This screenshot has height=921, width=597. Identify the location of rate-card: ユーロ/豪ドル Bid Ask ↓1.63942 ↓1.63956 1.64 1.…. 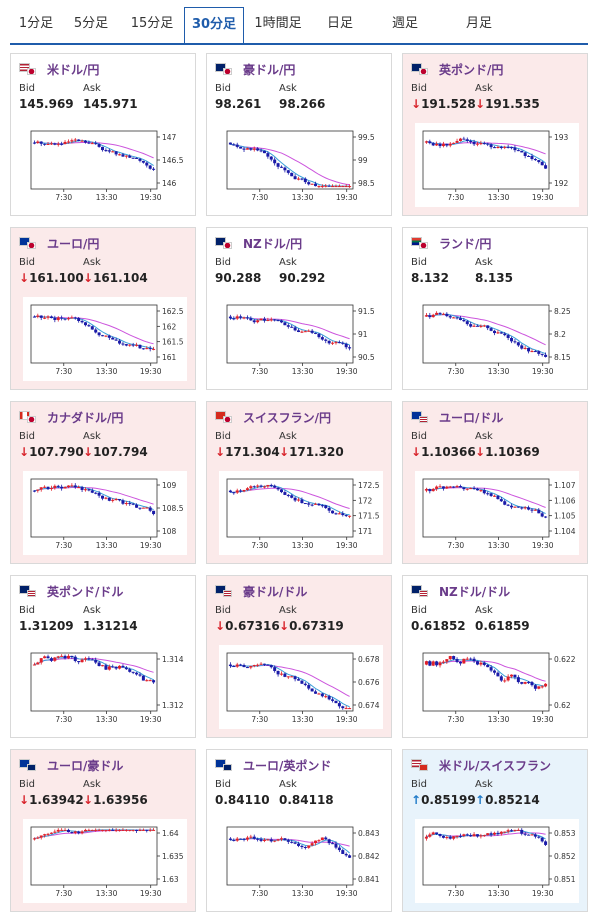
(103, 830).